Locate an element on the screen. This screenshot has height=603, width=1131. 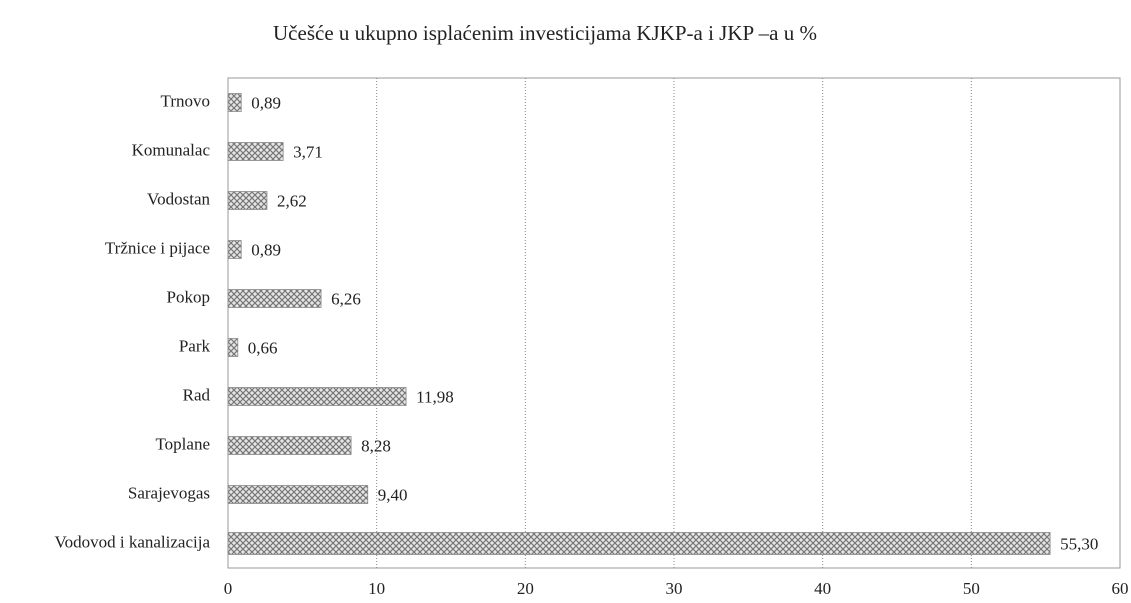
x-tick-label: 60 is located at coordinates (1120, 588).